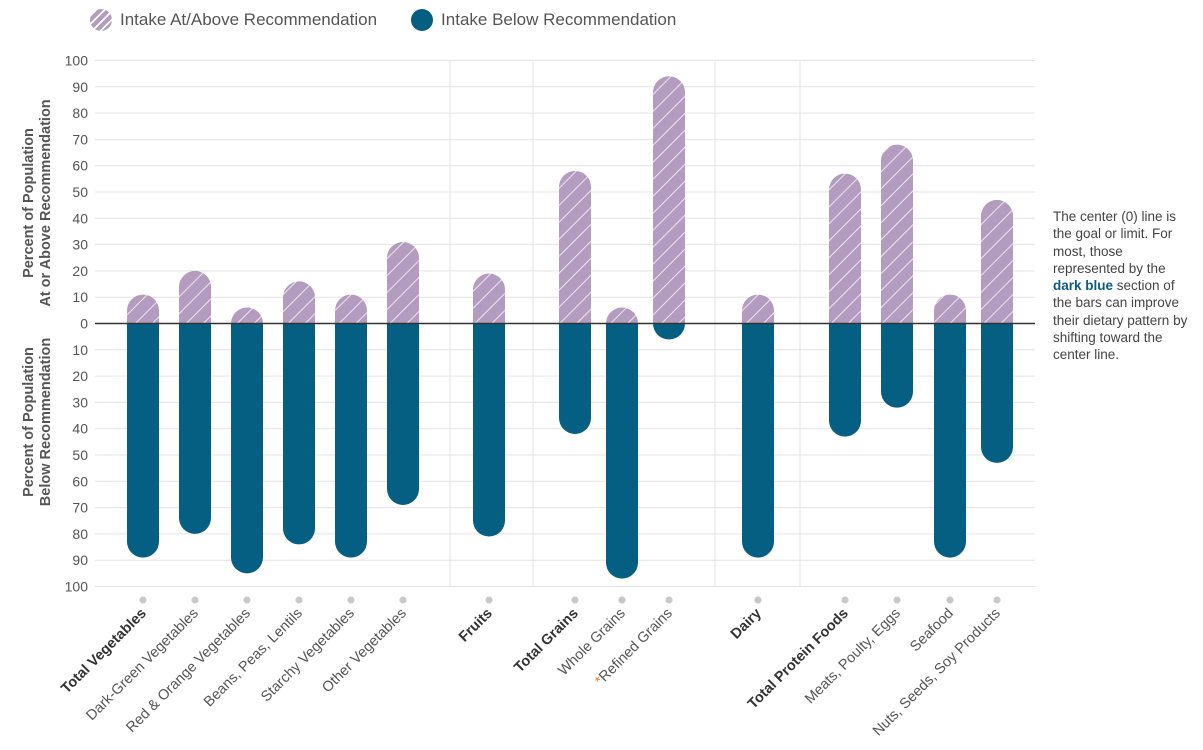 The height and width of the screenshot is (750, 1203). Describe the element at coordinates (249, 19) in the screenshot. I see `legend-label-above: Intake At/Above Recommendation` at that location.